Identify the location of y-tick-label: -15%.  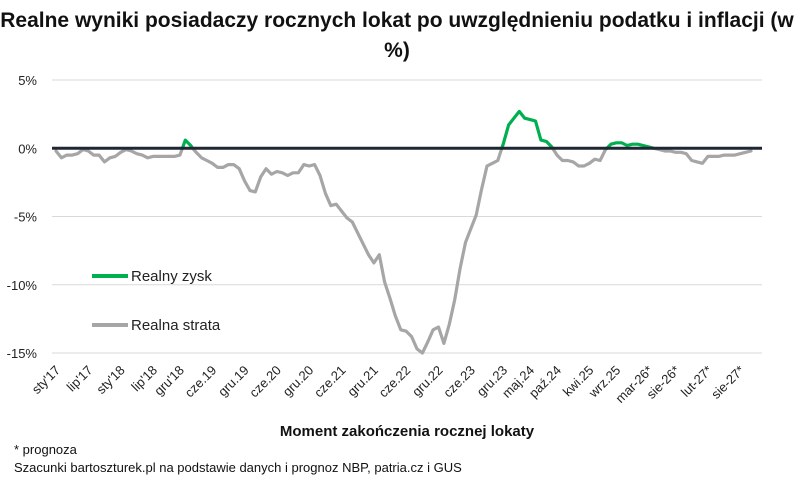
(22, 353).